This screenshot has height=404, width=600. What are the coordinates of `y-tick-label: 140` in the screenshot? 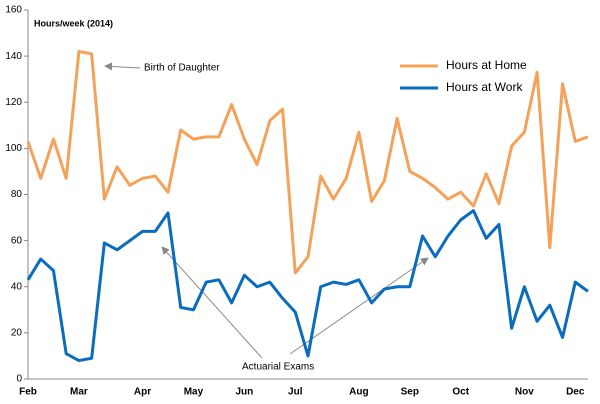 It's located at (13, 56).